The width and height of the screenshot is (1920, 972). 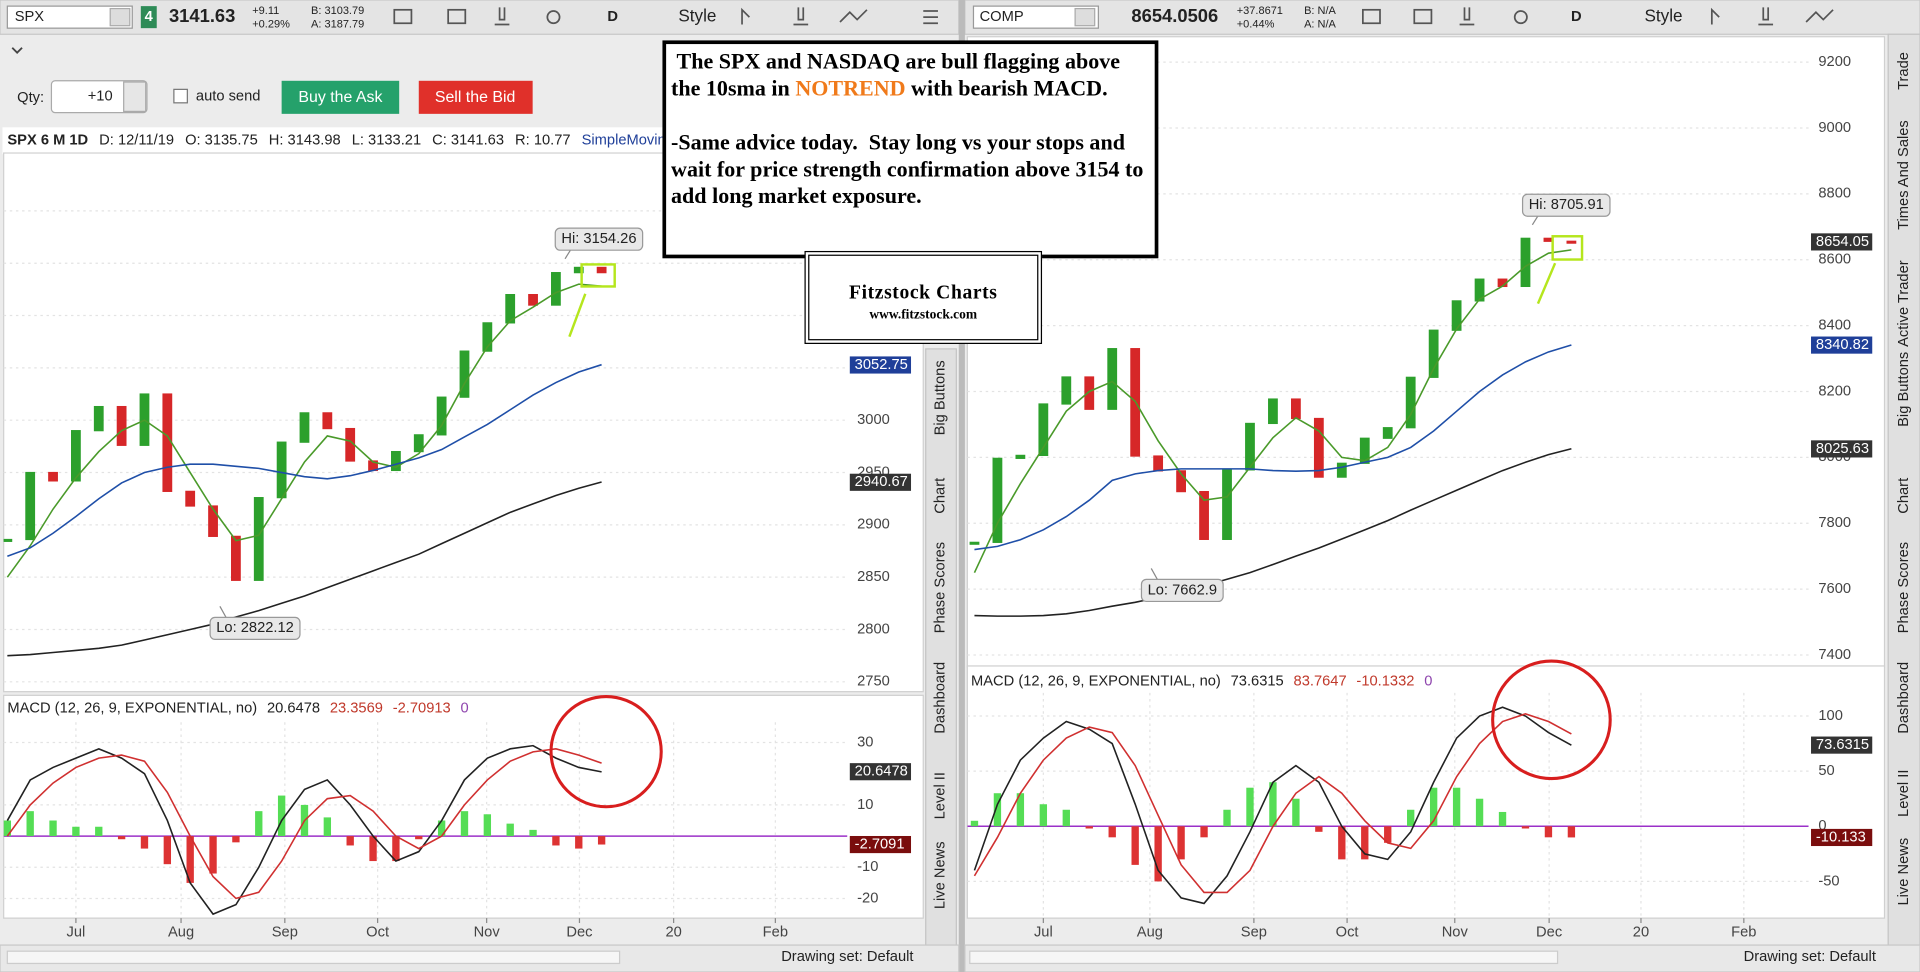 I want to click on auto-send-checkbox, so click(x=180, y=96).